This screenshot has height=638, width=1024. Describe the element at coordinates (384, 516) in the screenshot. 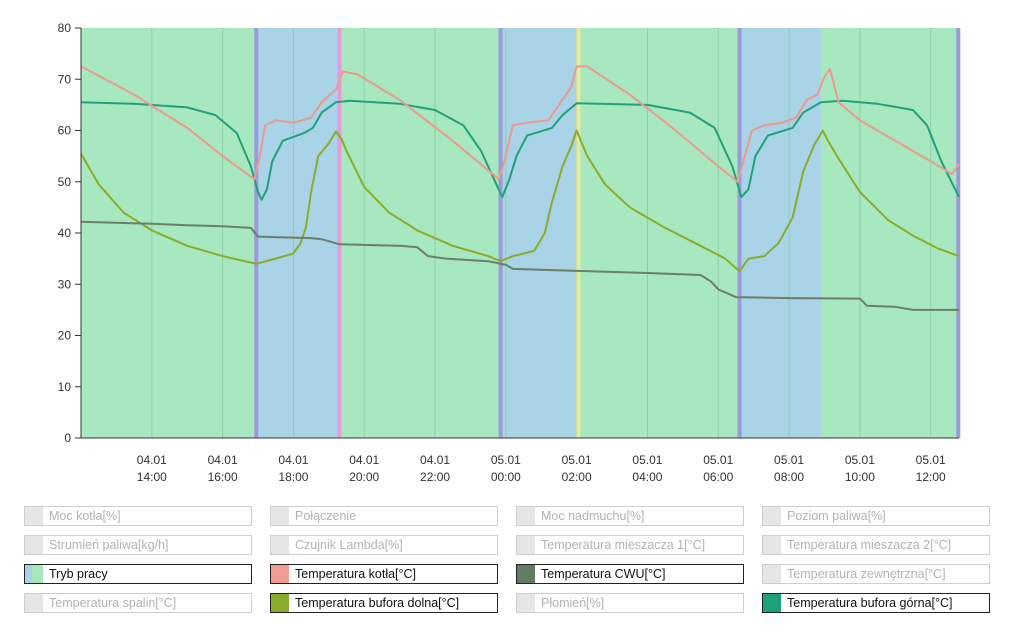

I see `legend-item: Połączenie` at that location.